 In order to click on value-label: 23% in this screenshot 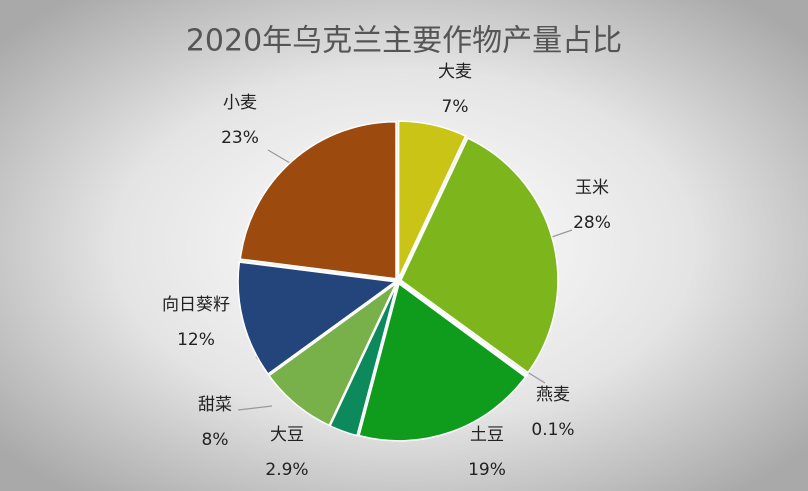, I will do `click(240, 138)`.